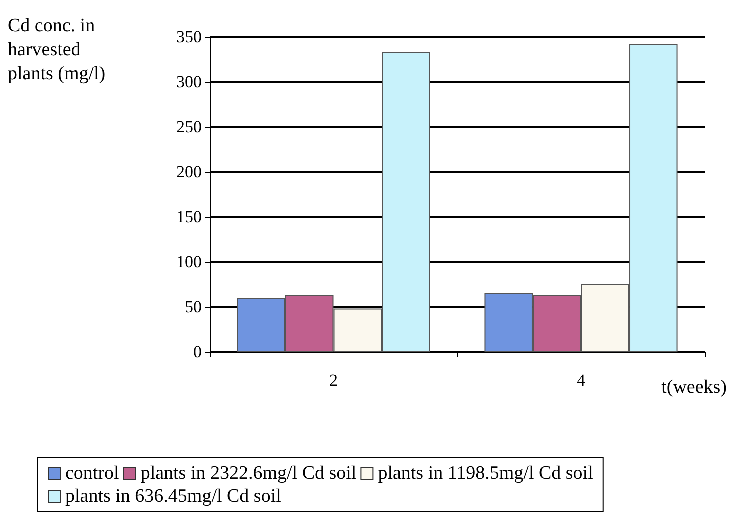  I want to click on y-axis-title: Cd conc. in harvested plants (mg/l), so click(57, 50).